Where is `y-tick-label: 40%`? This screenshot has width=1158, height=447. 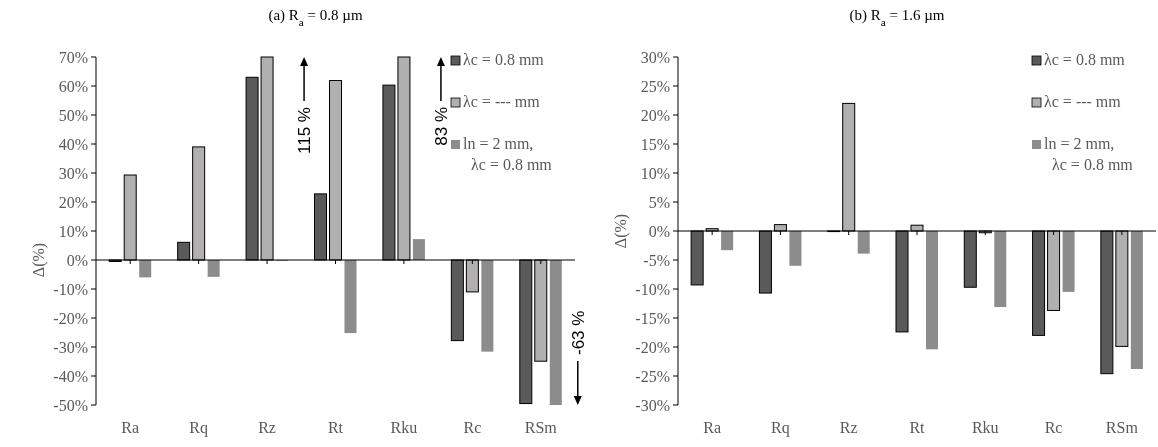
y-tick-label: 40% is located at coordinates (73, 144).